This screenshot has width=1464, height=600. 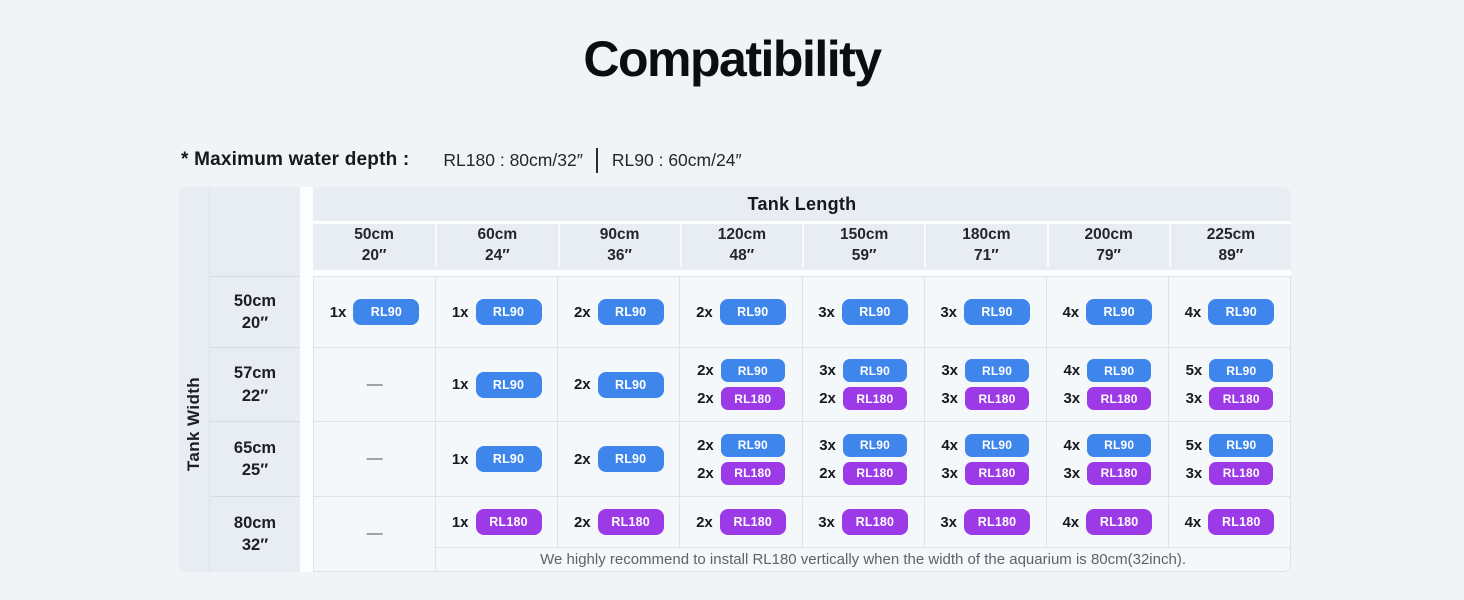 I want to click on column-header-cm: 120cm, so click(x=741, y=234).